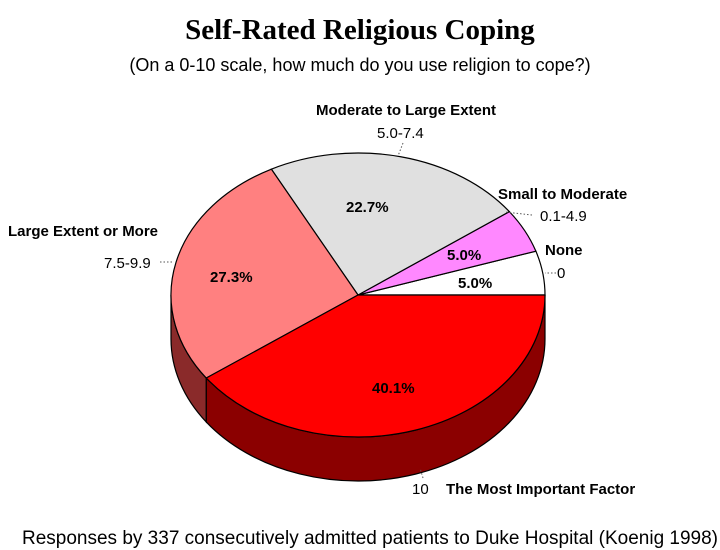 This screenshot has height=550, width=720. I want to click on value-label-the-most-important-factor: 40.1%, so click(393, 388).